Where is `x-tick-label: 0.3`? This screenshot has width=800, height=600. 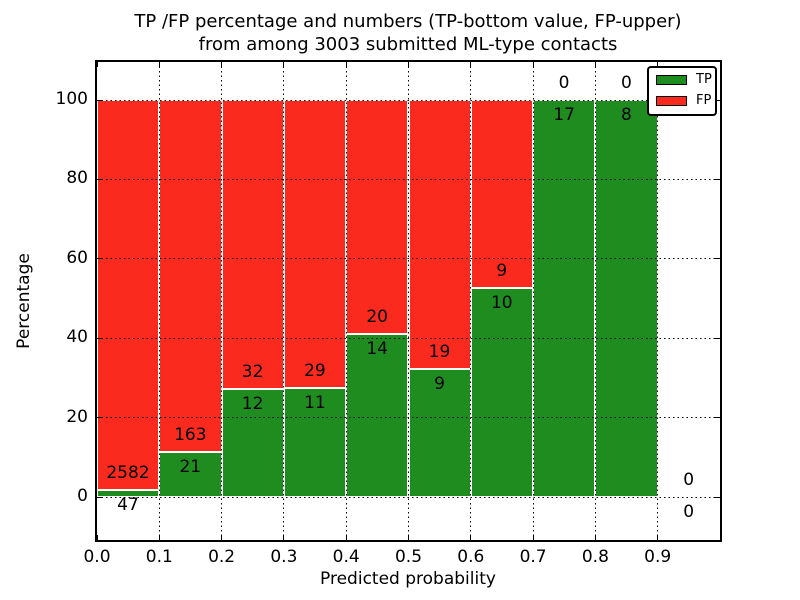
x-tick-label: 0.3 is located at coordinates (284, 557).